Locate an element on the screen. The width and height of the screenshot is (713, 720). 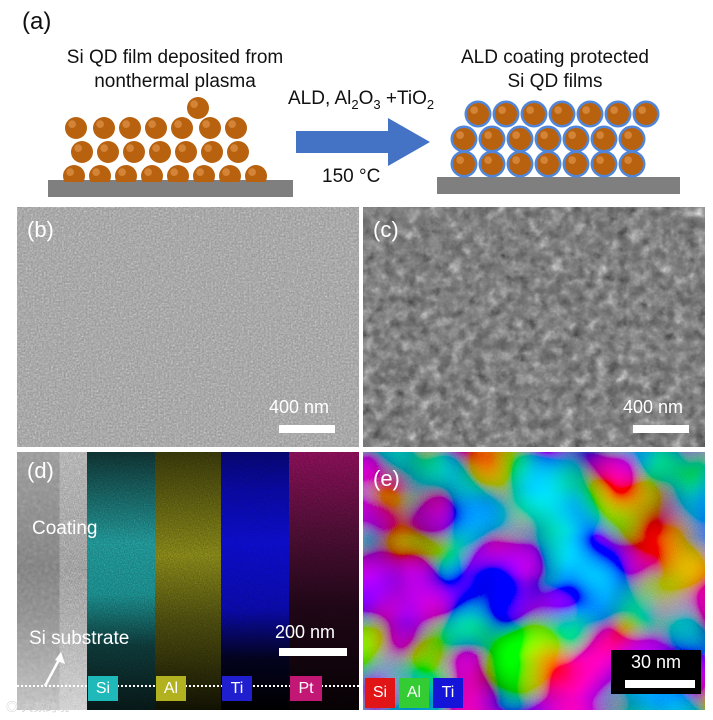
panel-c-scale-bar is located at coordinates (661, 429).